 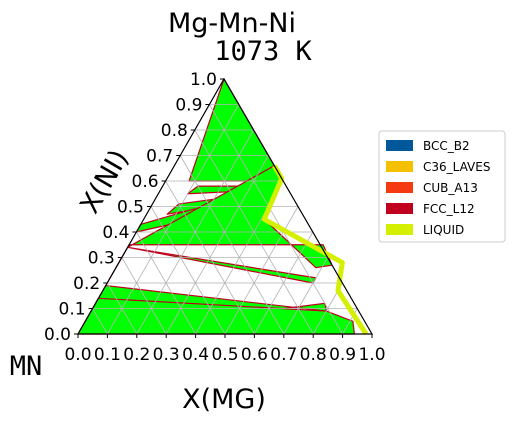 What do you see at coordinates (446, 146) in the screenshot?
I see `legend-label-bcc_b2: BCC_B2` at bounding box center [446, 146].